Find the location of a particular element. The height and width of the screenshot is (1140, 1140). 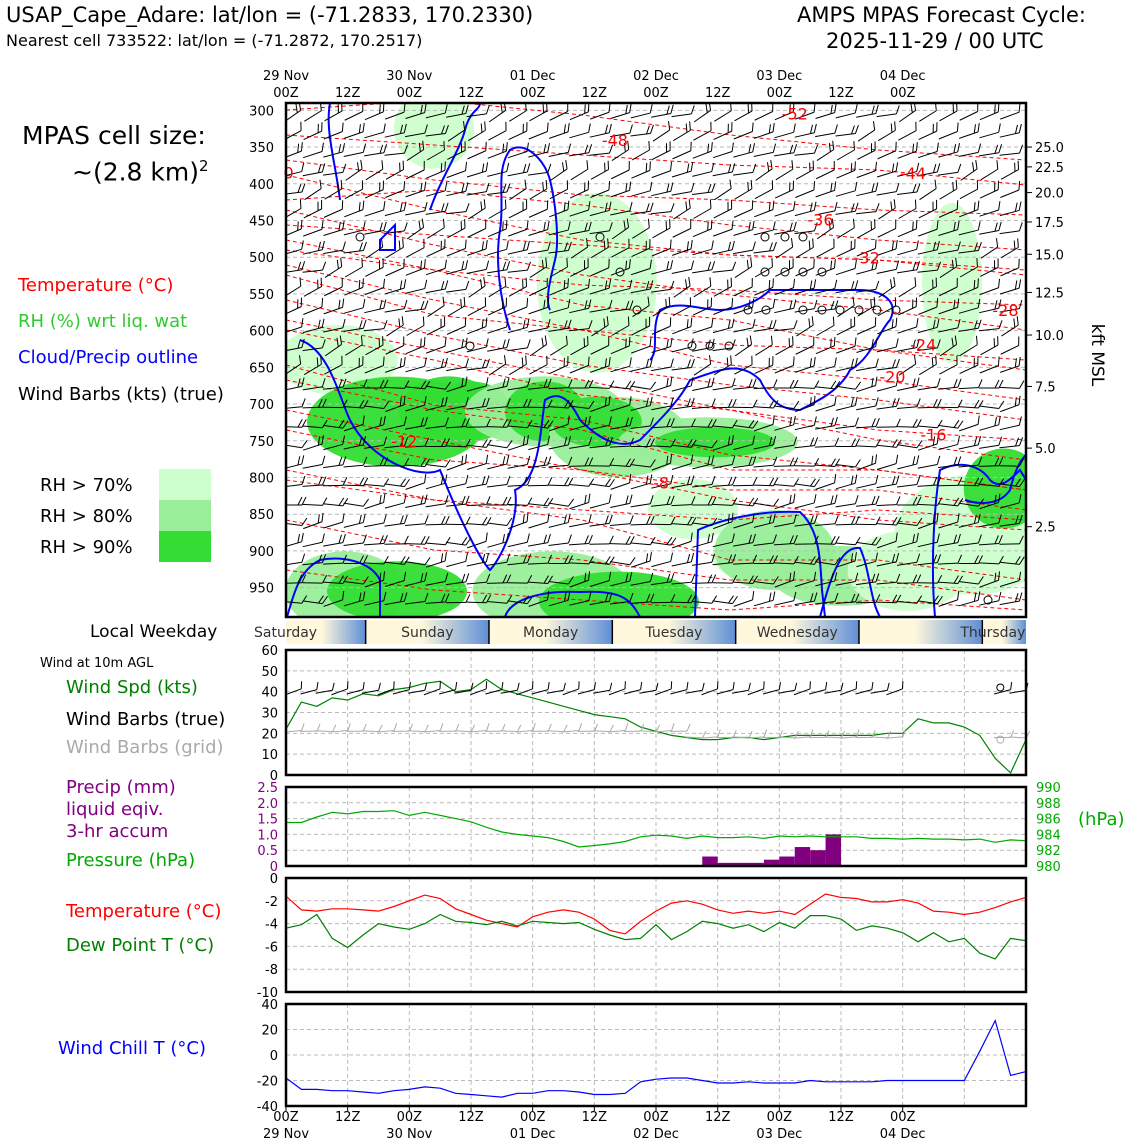

temp-panel-ytick-0: 0 is located at coordinates (274, 879).